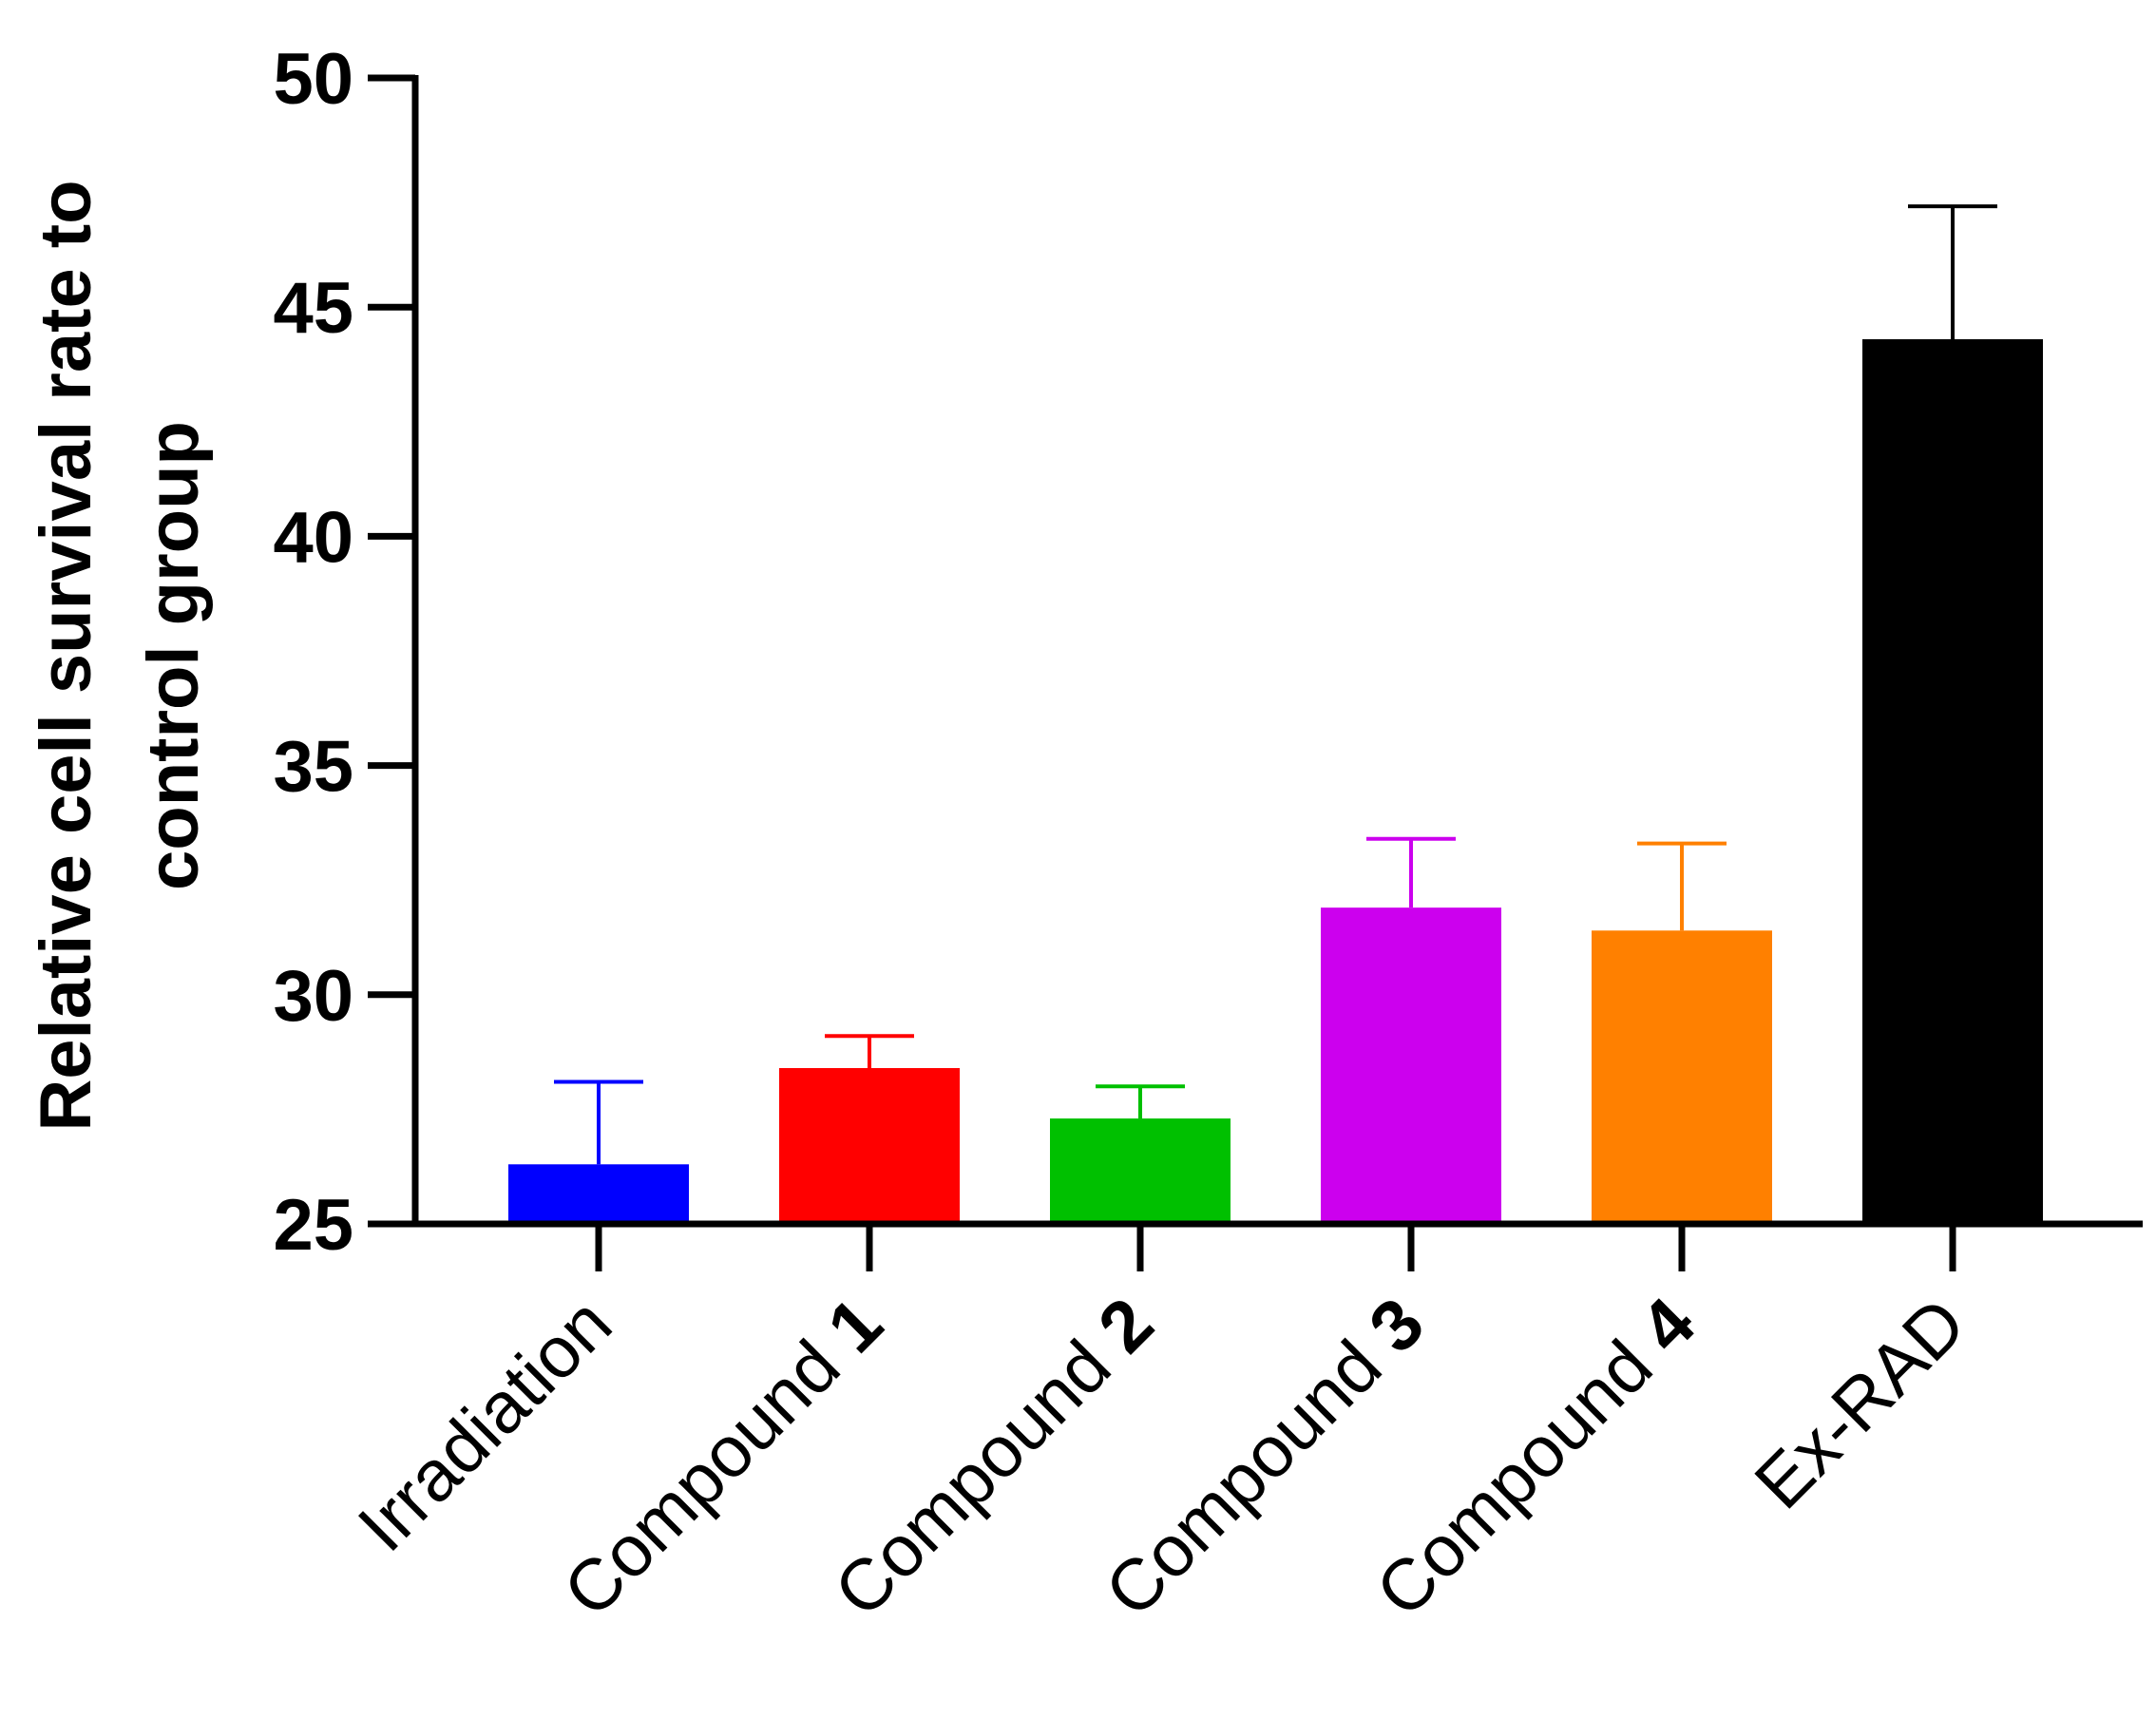 This screenshot has width=2156, height=1719. What do you see at coordinates (313, 308) in the screenshot?
I see `y-tick-label-45: 45` at bounding box center [313, 308].